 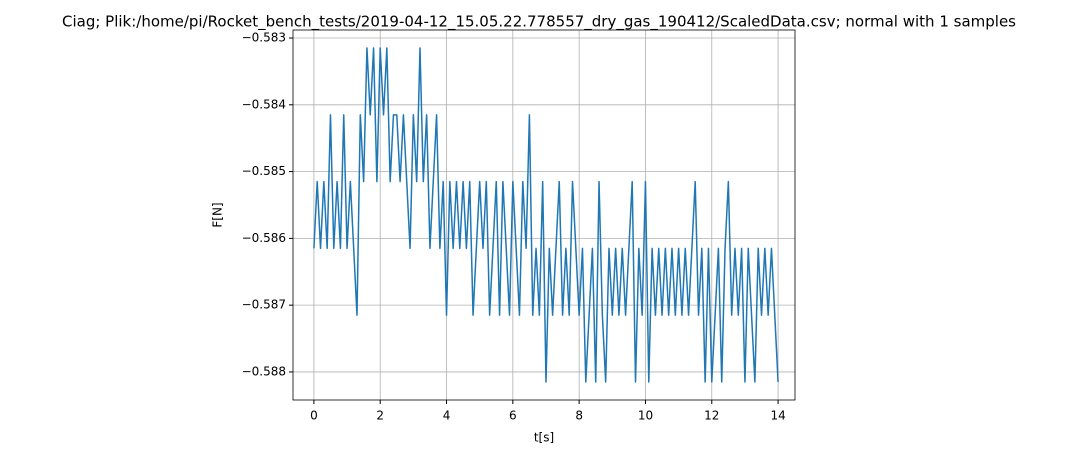 What do you see at coordinates (579, 416) in the screenshot?
I see `x-tick-label: 8` at bounding box center [579, 416].